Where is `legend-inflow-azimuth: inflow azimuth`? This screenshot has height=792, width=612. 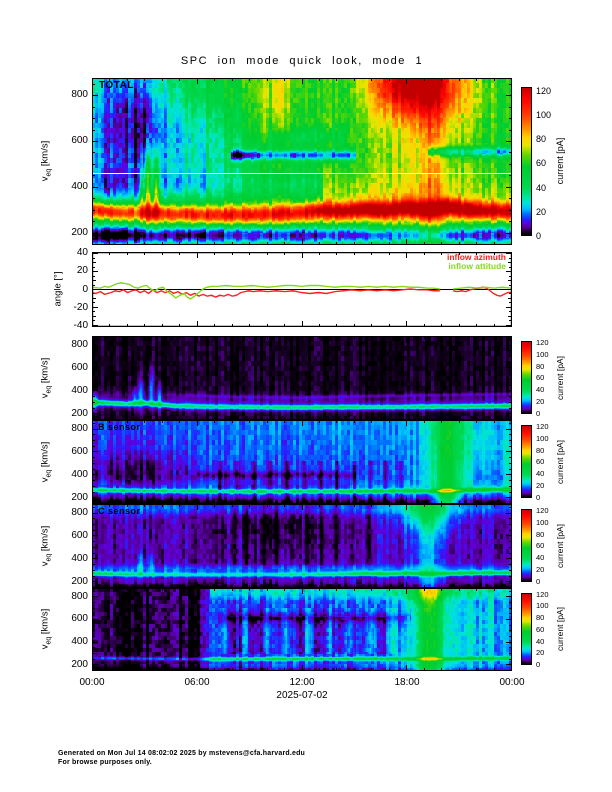 legend-inflow-azimuth: inflow azimuth is located at coordinates (476, 256).